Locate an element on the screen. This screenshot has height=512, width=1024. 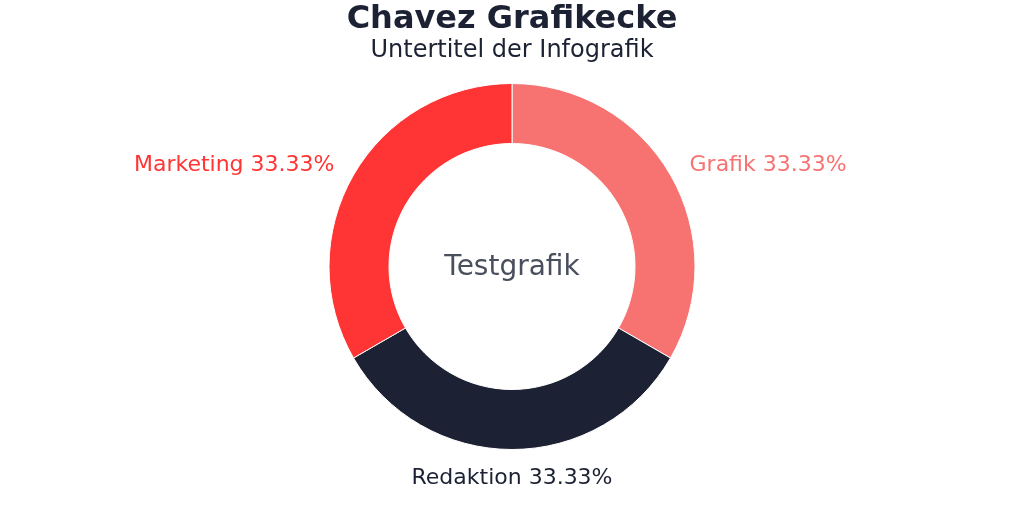
slice-label: Redaktion 33.33% is located at coordinates (512, 476).